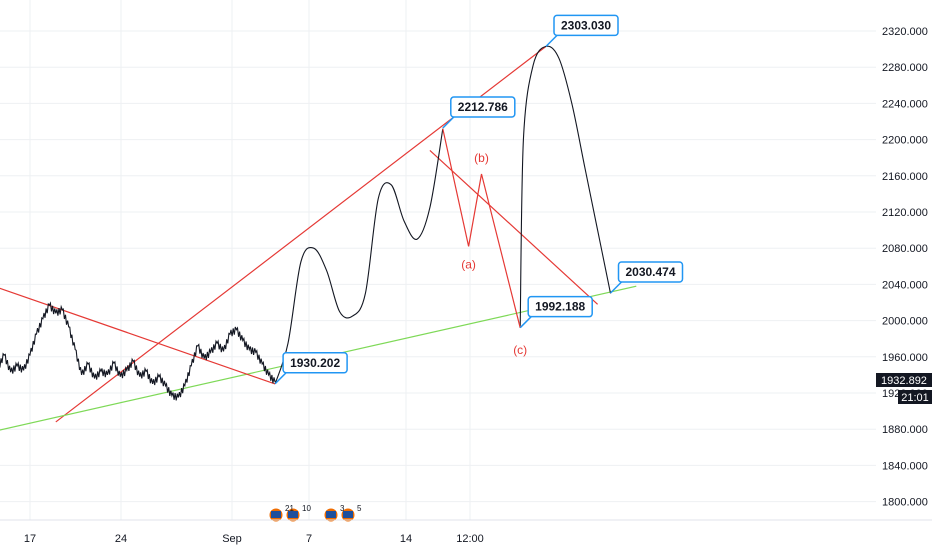  I want to click on price-callout: 2303.030, so click(582, 30).